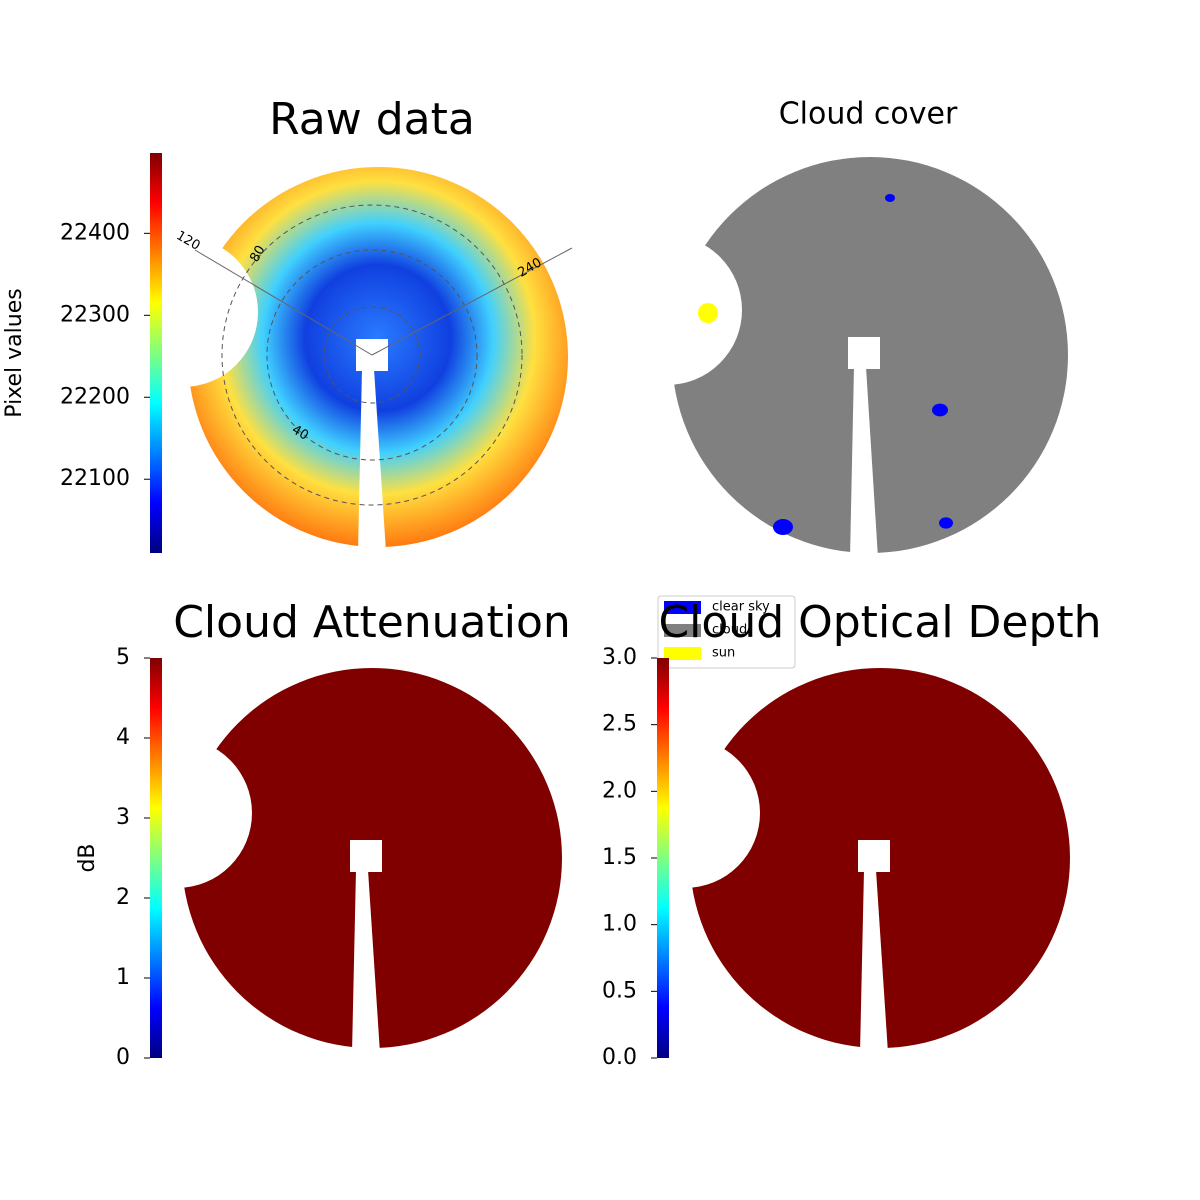 This screenshot has height=1200, width=1200. Describe the element at coordinates (619, 924) in the screenshot. I see `colorbar-tick-label: 1.0` at that location.